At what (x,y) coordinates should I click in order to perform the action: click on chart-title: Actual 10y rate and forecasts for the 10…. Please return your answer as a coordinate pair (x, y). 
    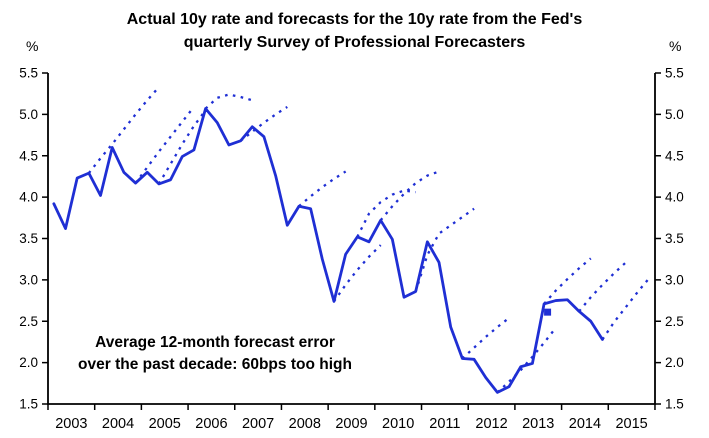
    Looking at the image, I should click on (354, 31).